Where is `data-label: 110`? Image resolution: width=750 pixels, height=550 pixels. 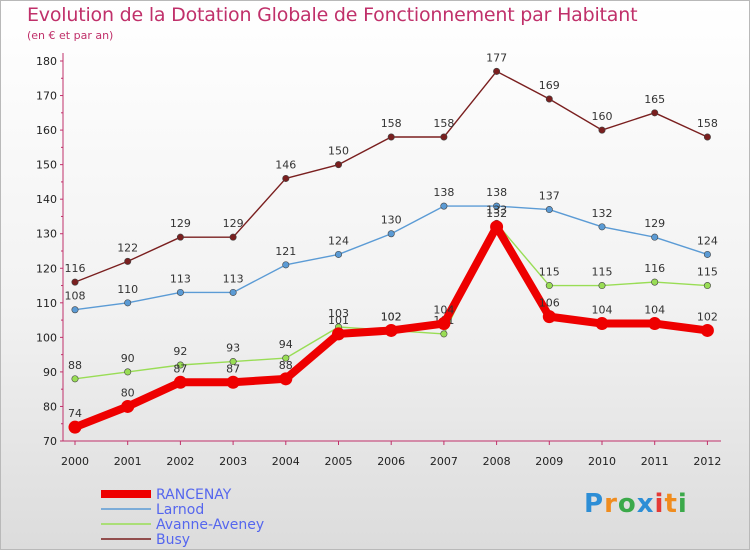
data-label: 110 is located at coordinates (127, 289).